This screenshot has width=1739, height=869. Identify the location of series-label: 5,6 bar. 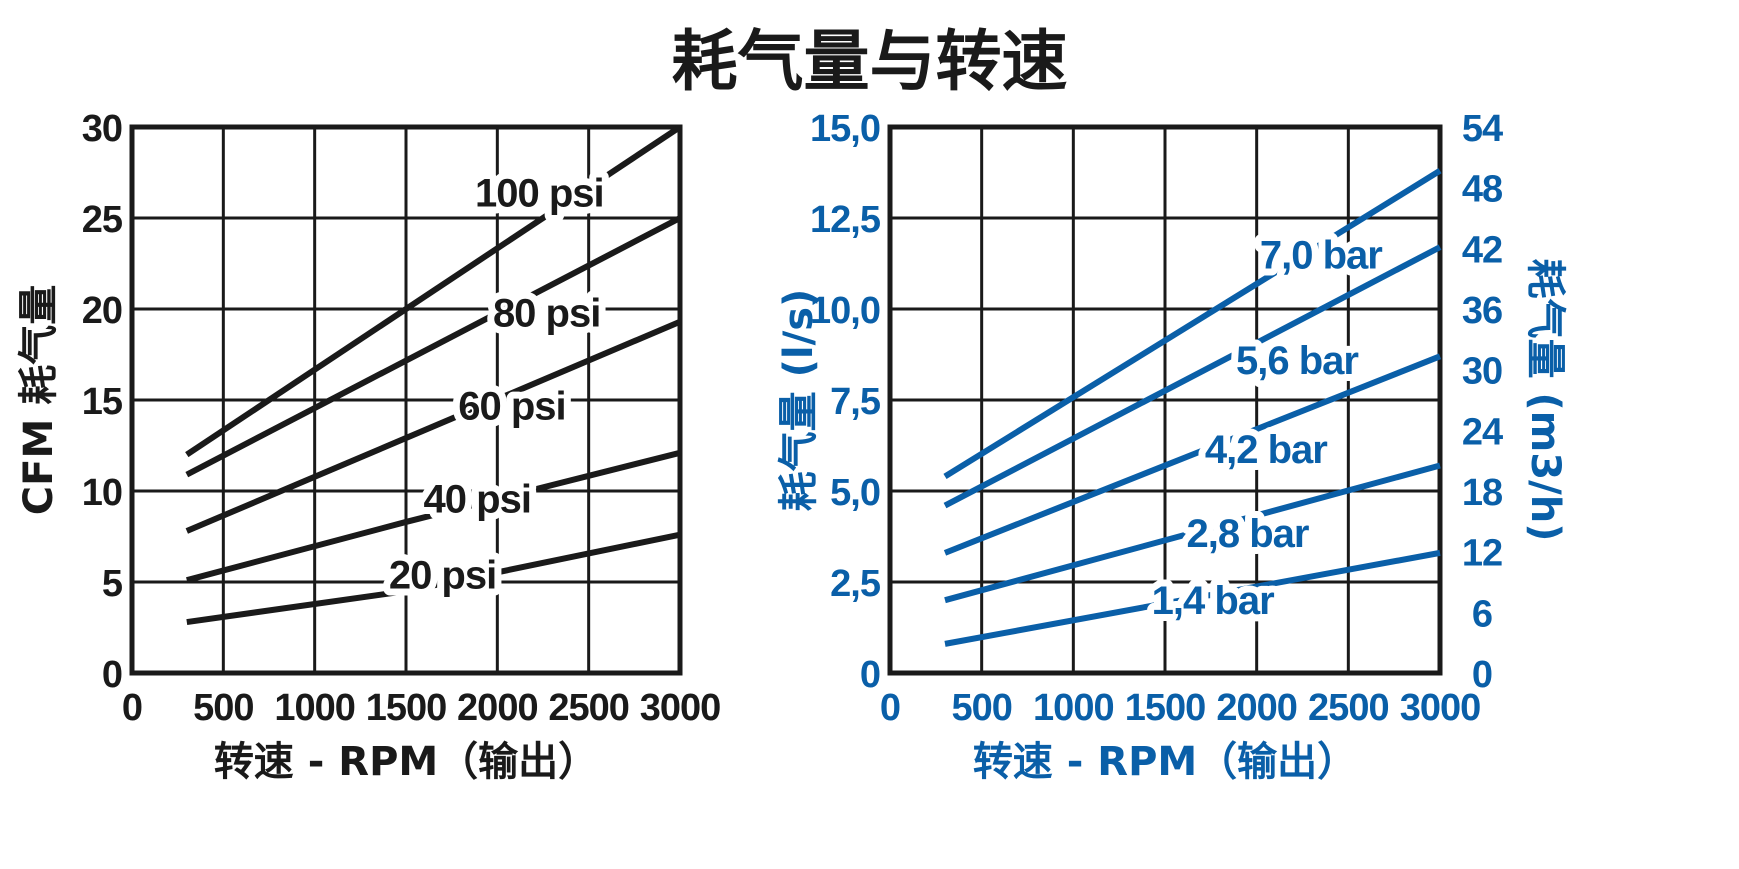
(1297, 361).